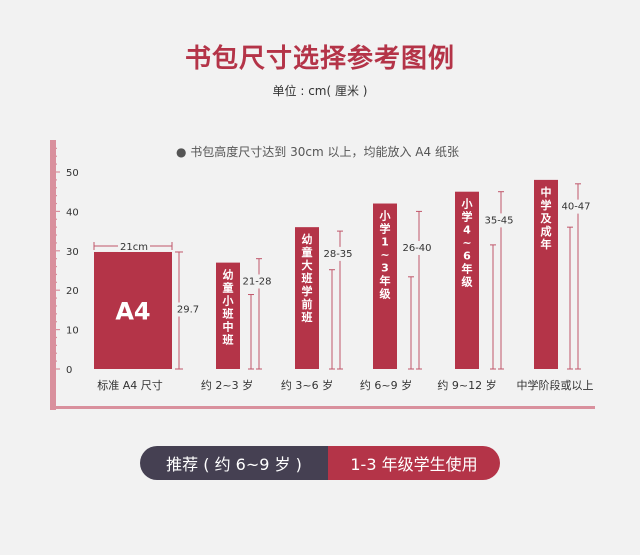 Image resolution: width=640 pixels, height=555 pixels. I want to click on y-tick-label: 40, so click(72, 212).